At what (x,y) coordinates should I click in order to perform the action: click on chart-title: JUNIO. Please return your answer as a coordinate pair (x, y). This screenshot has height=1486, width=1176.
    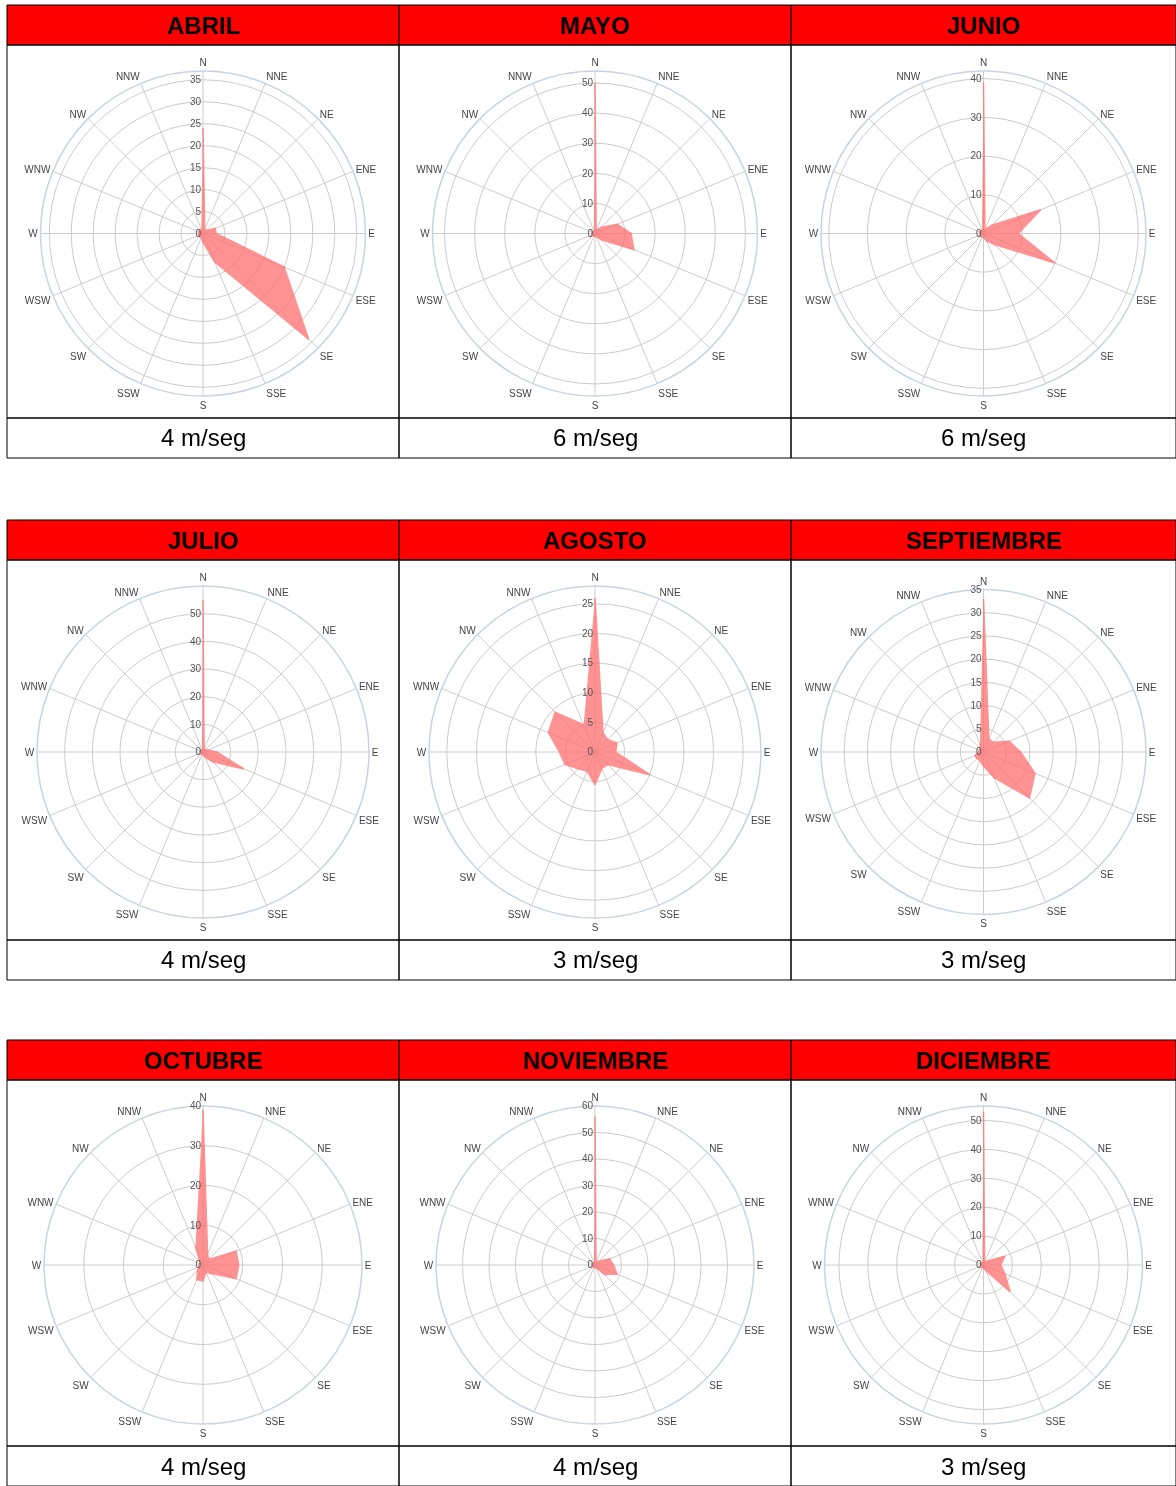
    Looking at the image, I should click on (984, 25).